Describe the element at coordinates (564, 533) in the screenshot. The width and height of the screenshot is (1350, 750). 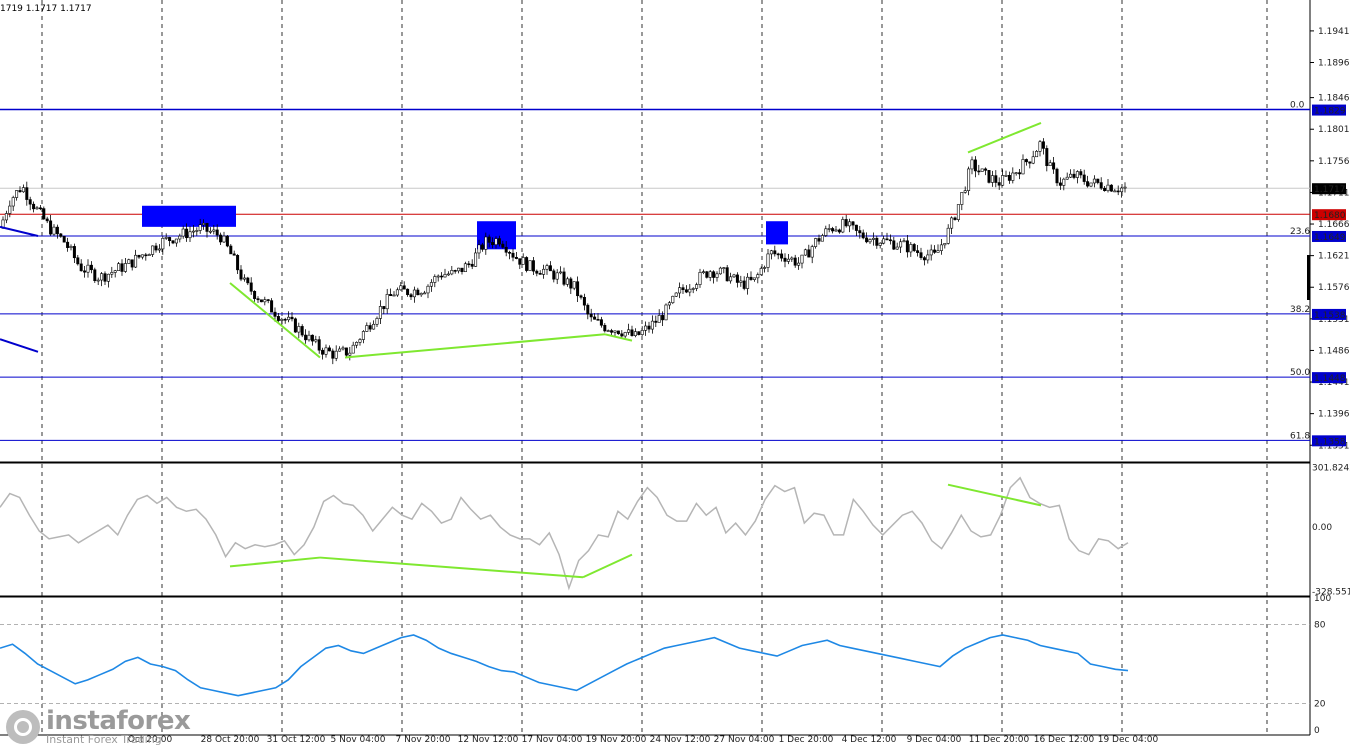
I see `cci-line` at that location.